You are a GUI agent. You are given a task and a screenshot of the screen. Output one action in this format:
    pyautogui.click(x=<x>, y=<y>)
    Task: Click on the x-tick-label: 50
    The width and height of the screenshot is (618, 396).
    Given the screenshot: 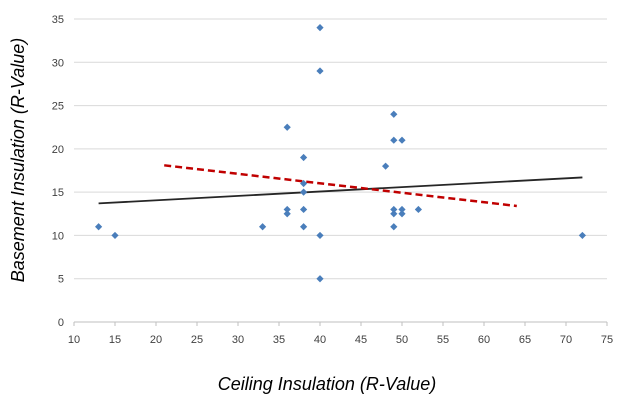 What is the action you would take?
    pyautogui.click(x=402, y=340)
    